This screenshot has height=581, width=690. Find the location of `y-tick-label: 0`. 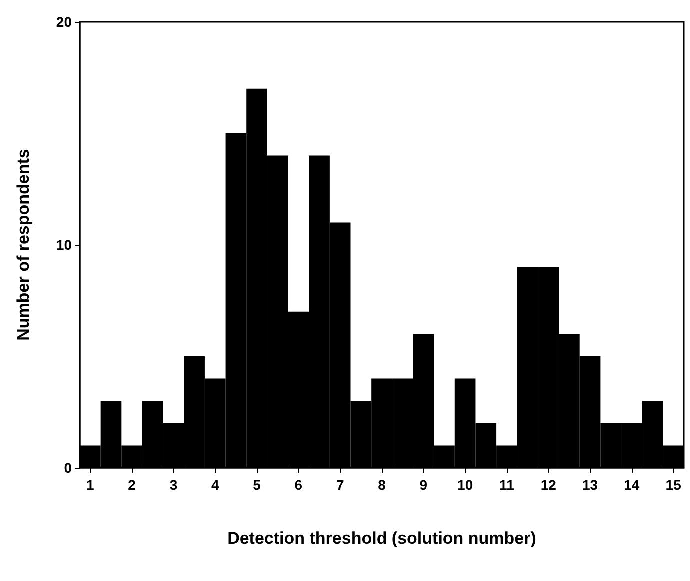

y-tick-label: 0 is located at coordinates (68, 468).